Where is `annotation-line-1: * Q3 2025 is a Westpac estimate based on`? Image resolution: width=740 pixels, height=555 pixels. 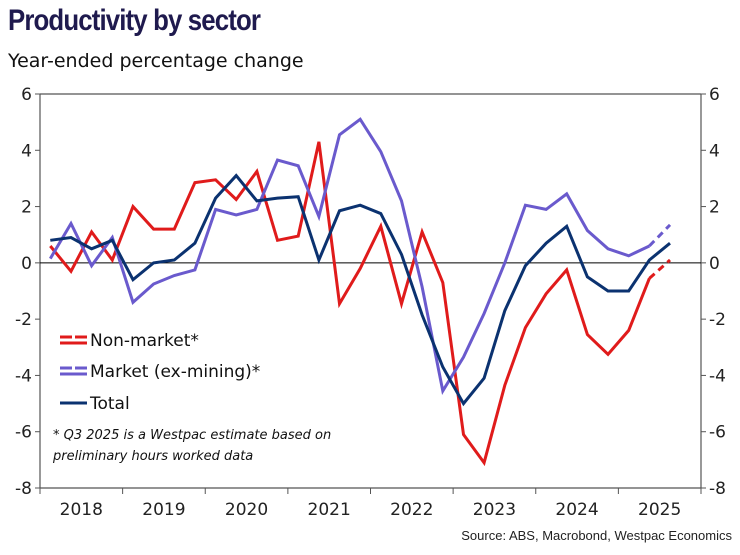
annotation-line-1: * Q3 2025 is a Westpac estimate based on is located at coordinates (192, 435).